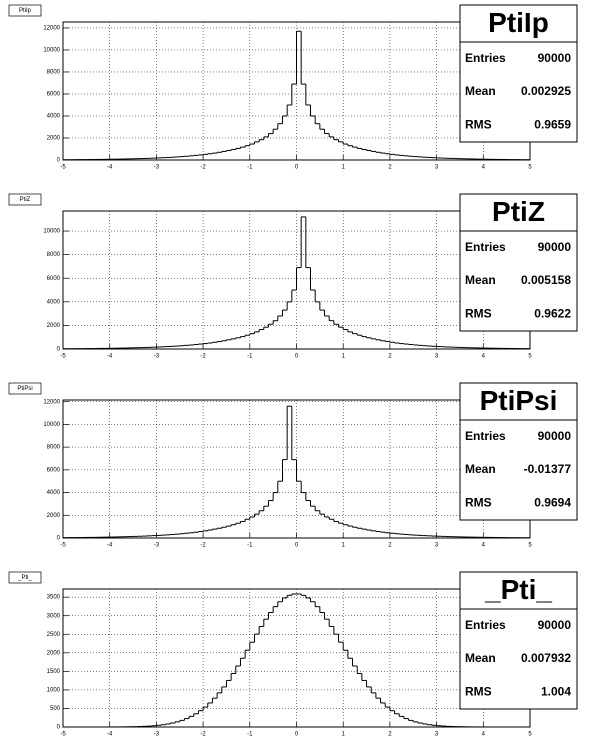  I want to click on stats-value: 0.007932, so click(546, 658).